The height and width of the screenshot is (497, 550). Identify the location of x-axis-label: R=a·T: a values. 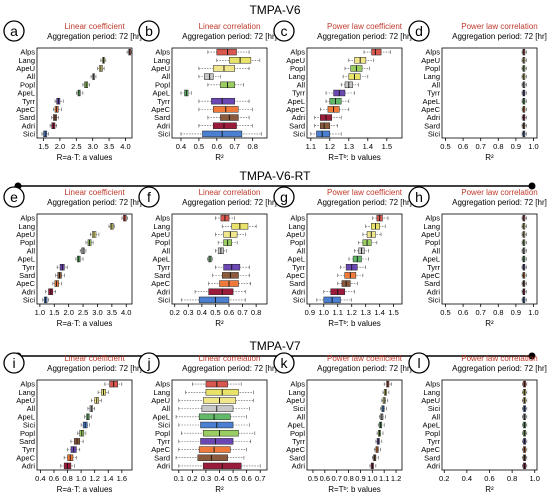
(85, 323).